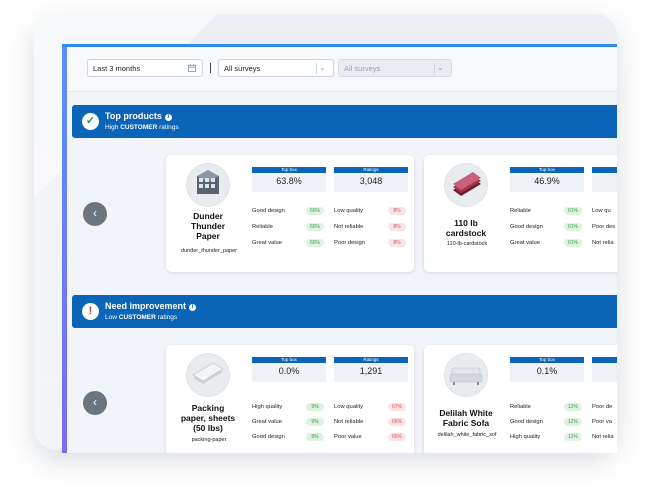 The width and height of the screenshot is (650, 503). I want to click on top-box-metric: Top box 0.1%, so click(547, 369).